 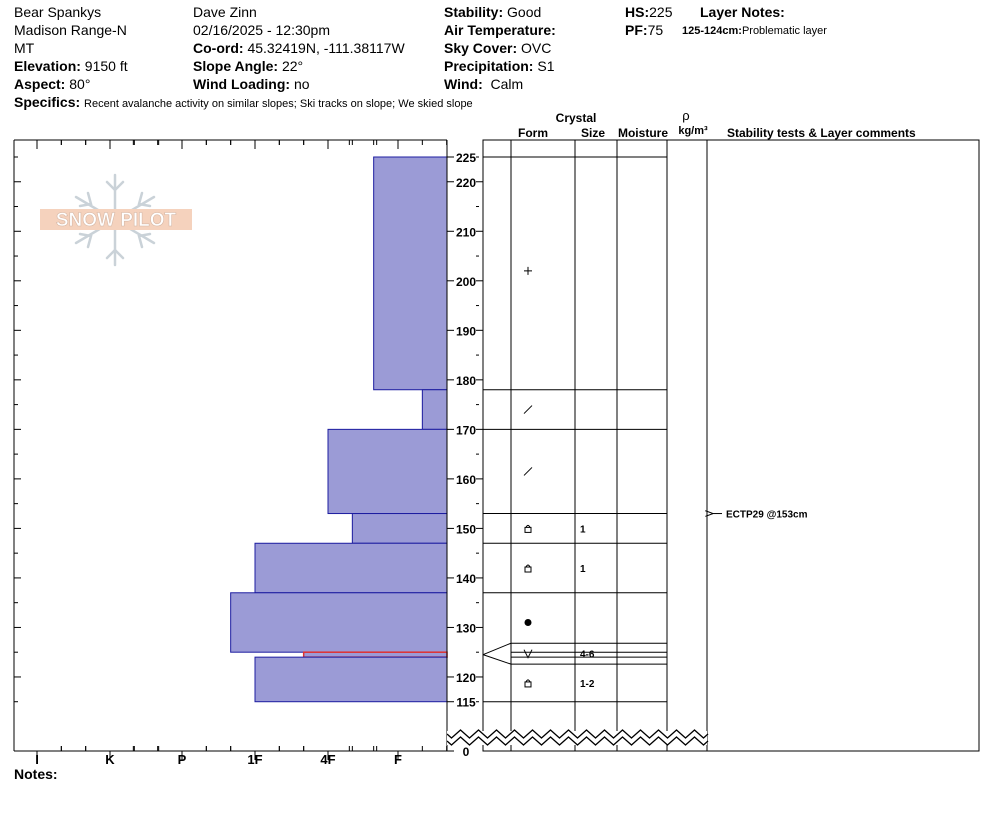 I want to click on pf-label: PF:, so click(x=636, y=30).